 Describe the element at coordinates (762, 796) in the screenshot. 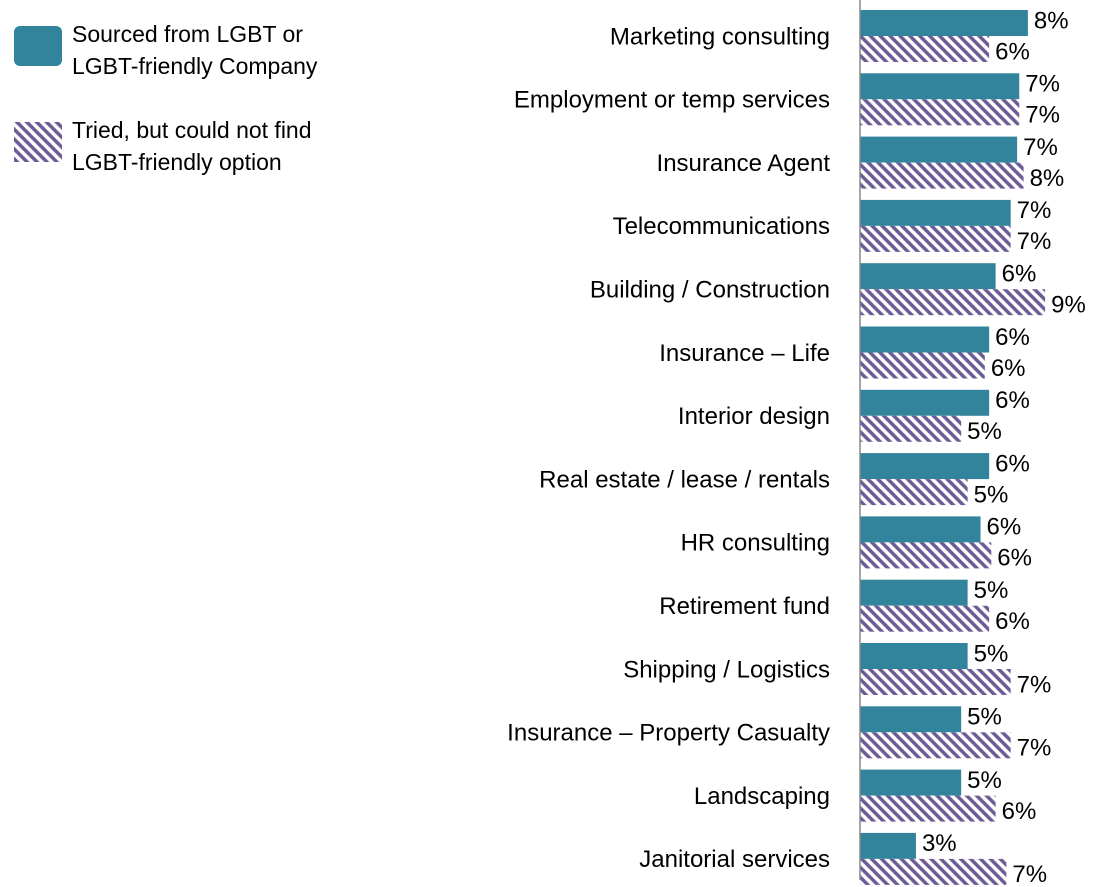

I see `category-label: Landscaping` at that location.